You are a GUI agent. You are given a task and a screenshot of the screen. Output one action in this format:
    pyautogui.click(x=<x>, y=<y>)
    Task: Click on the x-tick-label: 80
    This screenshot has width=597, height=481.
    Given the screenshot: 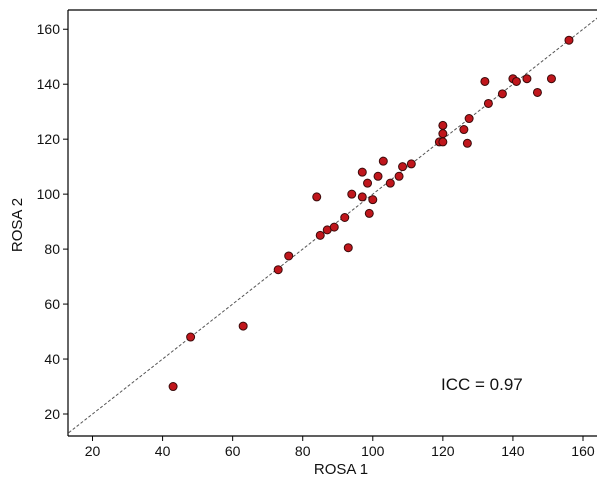 What is the action you would take?
    pyautogui.click(x=303, y=451)
    